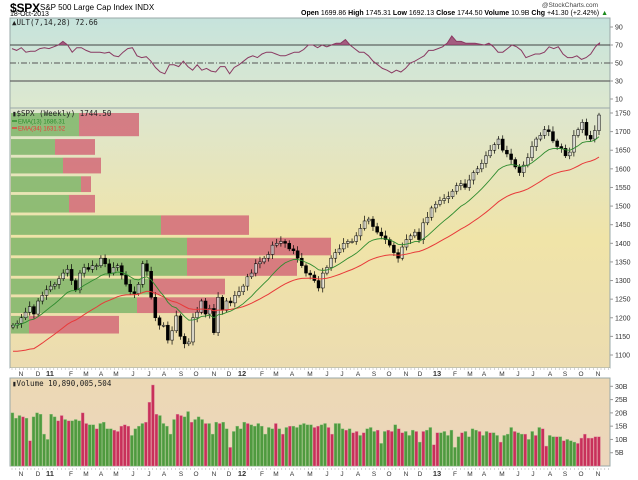 This screenshot has height=480, width=638. Describe the element at coordinates (619, 100) in the screenshot. I see `svg-text: 10` at that location.